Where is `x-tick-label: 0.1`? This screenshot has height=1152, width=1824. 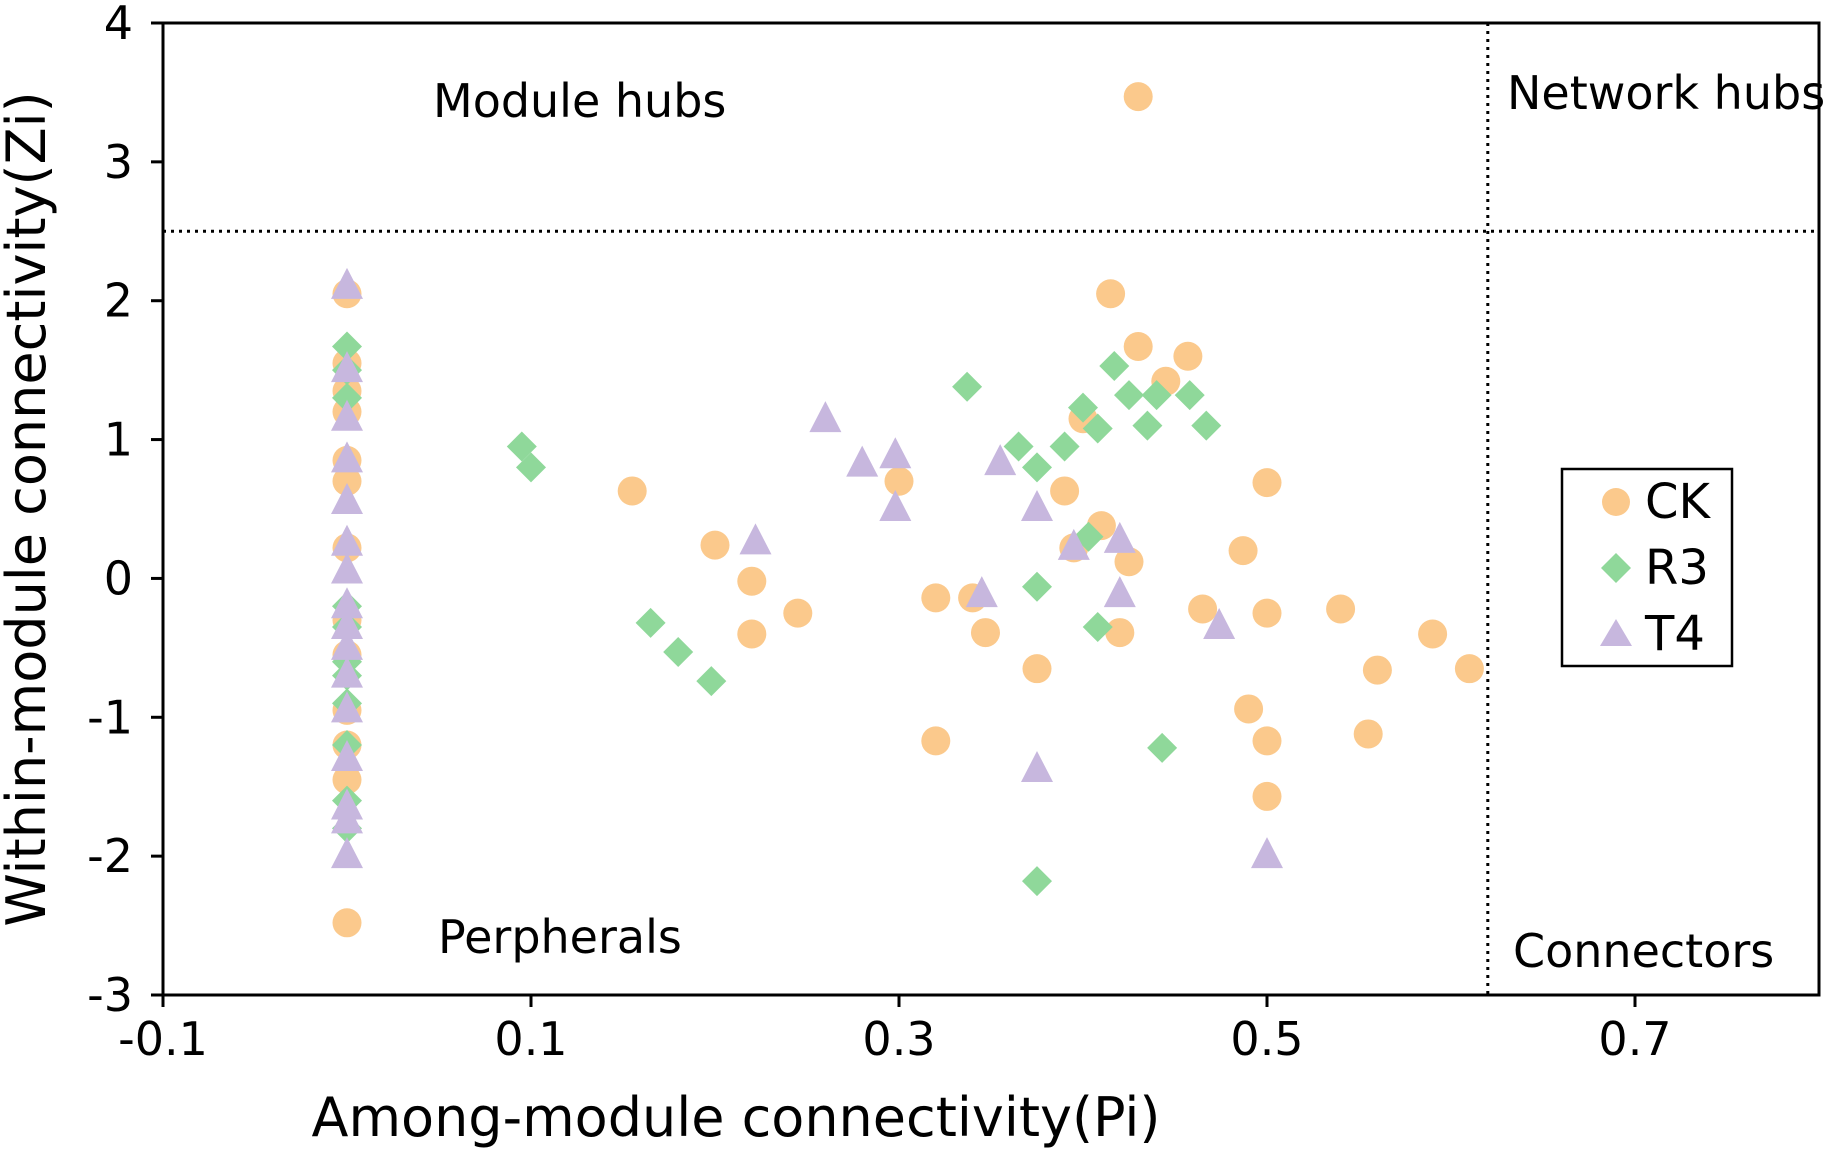
x-tick-label: 0.1 is located at coordinates (530, 1039).